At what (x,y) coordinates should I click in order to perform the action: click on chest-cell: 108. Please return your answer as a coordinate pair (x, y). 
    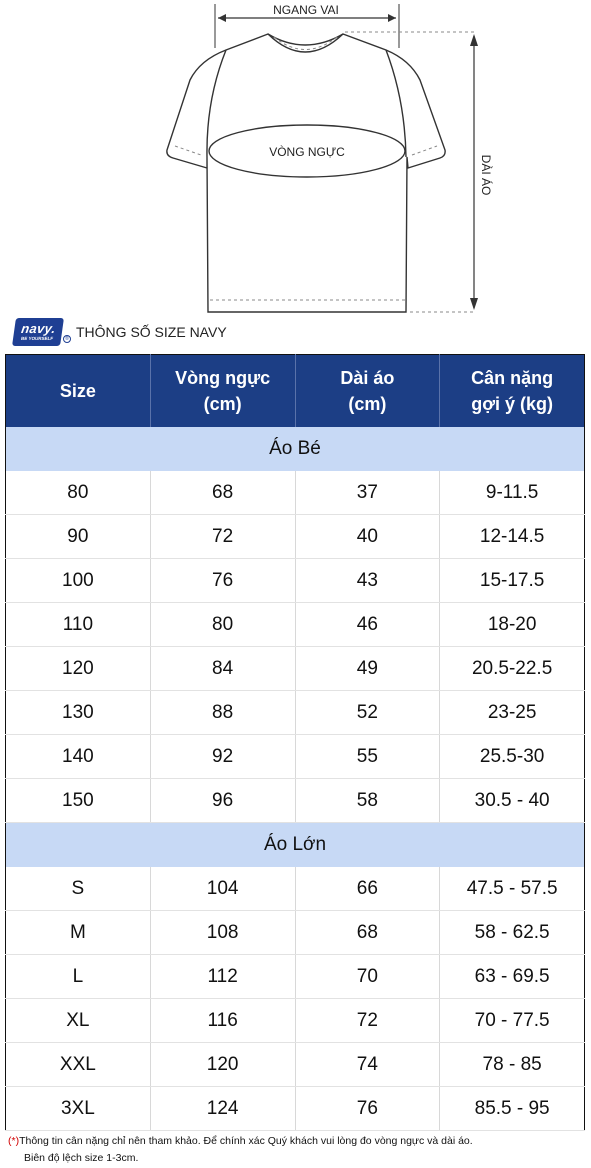
    Looking at the image, I should click on (222, 932).